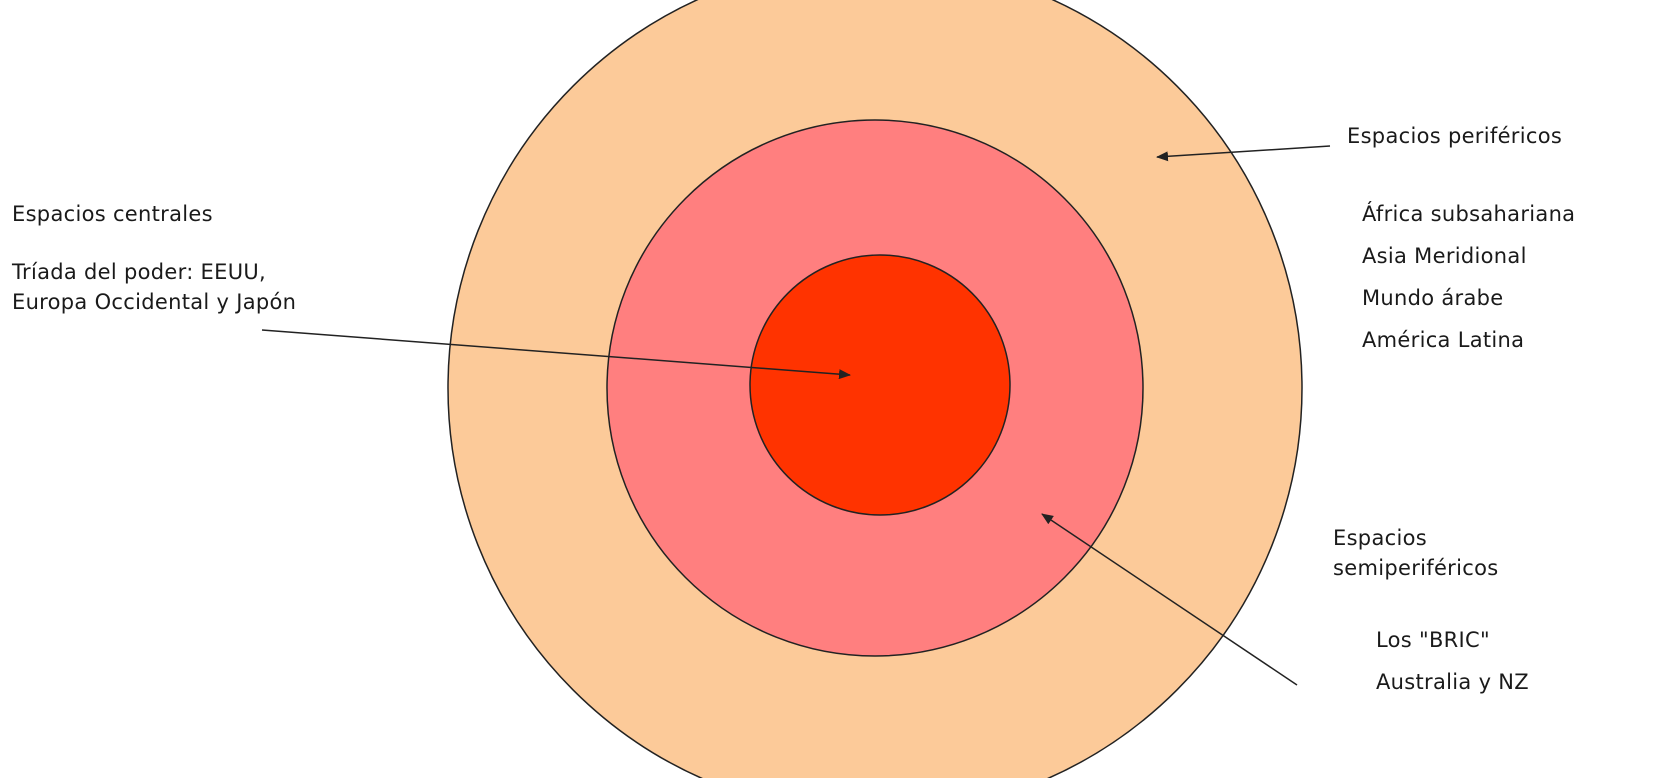  What do you see at coordinates (1433, 640) in the screenshot?
I see `semiperipheral-item: Los "BRIC"` at bounding box center [1433, 640].